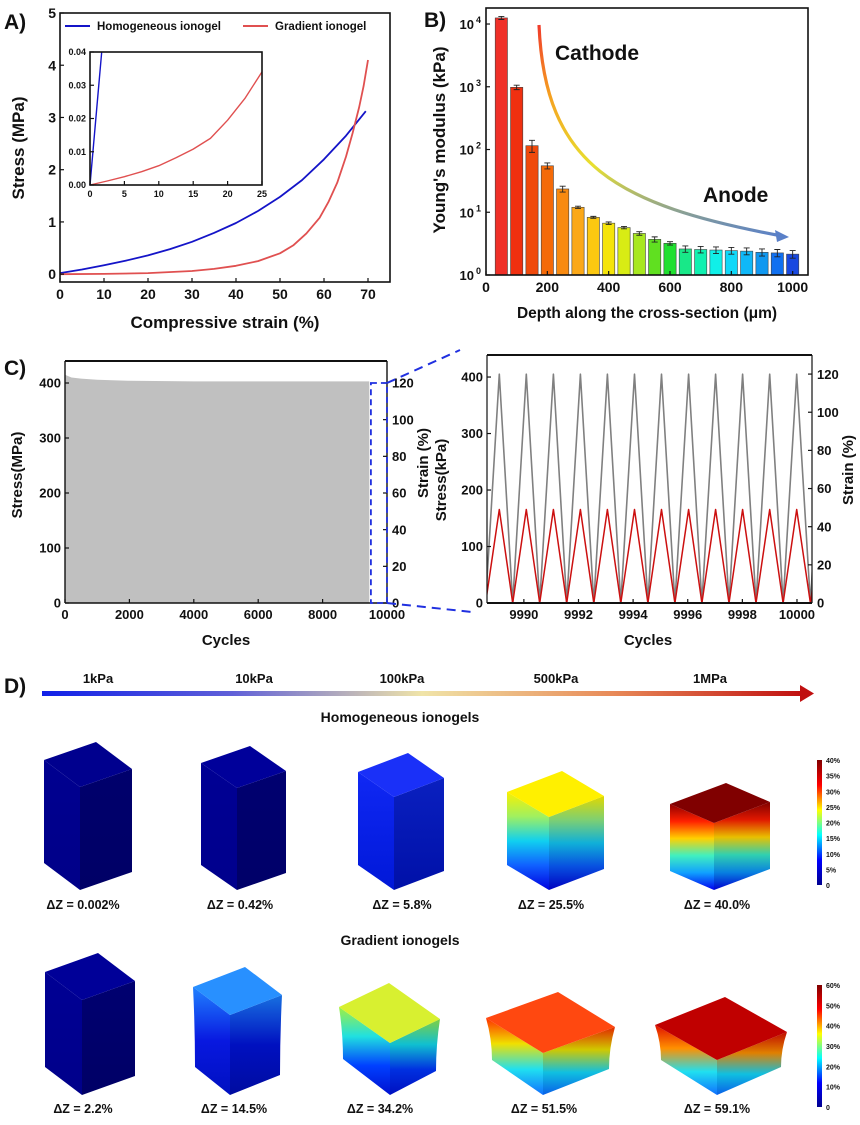 This screenshot has width=860, height=1125. Describe the element at coordinates (833, 1006) in the screenshot. I see `colorbar-tick-label: 50%` at that location.